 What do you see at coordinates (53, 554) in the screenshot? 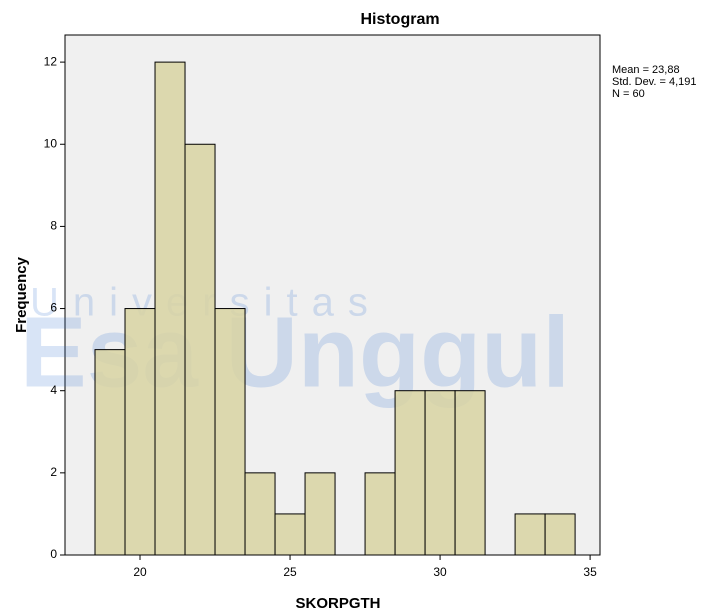
I see `y-tick-label: 0` at bounding box center [53, 554].